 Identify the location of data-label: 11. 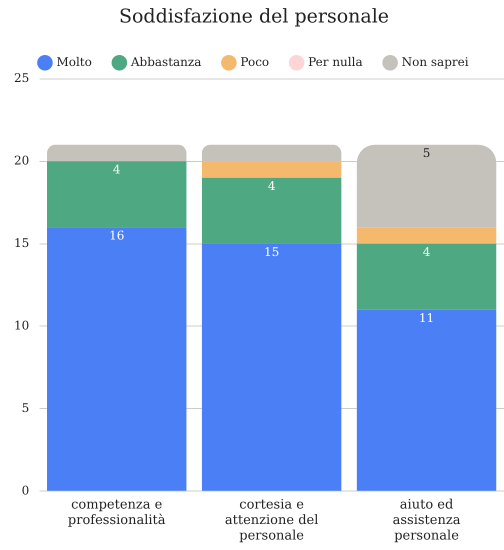
(426, 317).